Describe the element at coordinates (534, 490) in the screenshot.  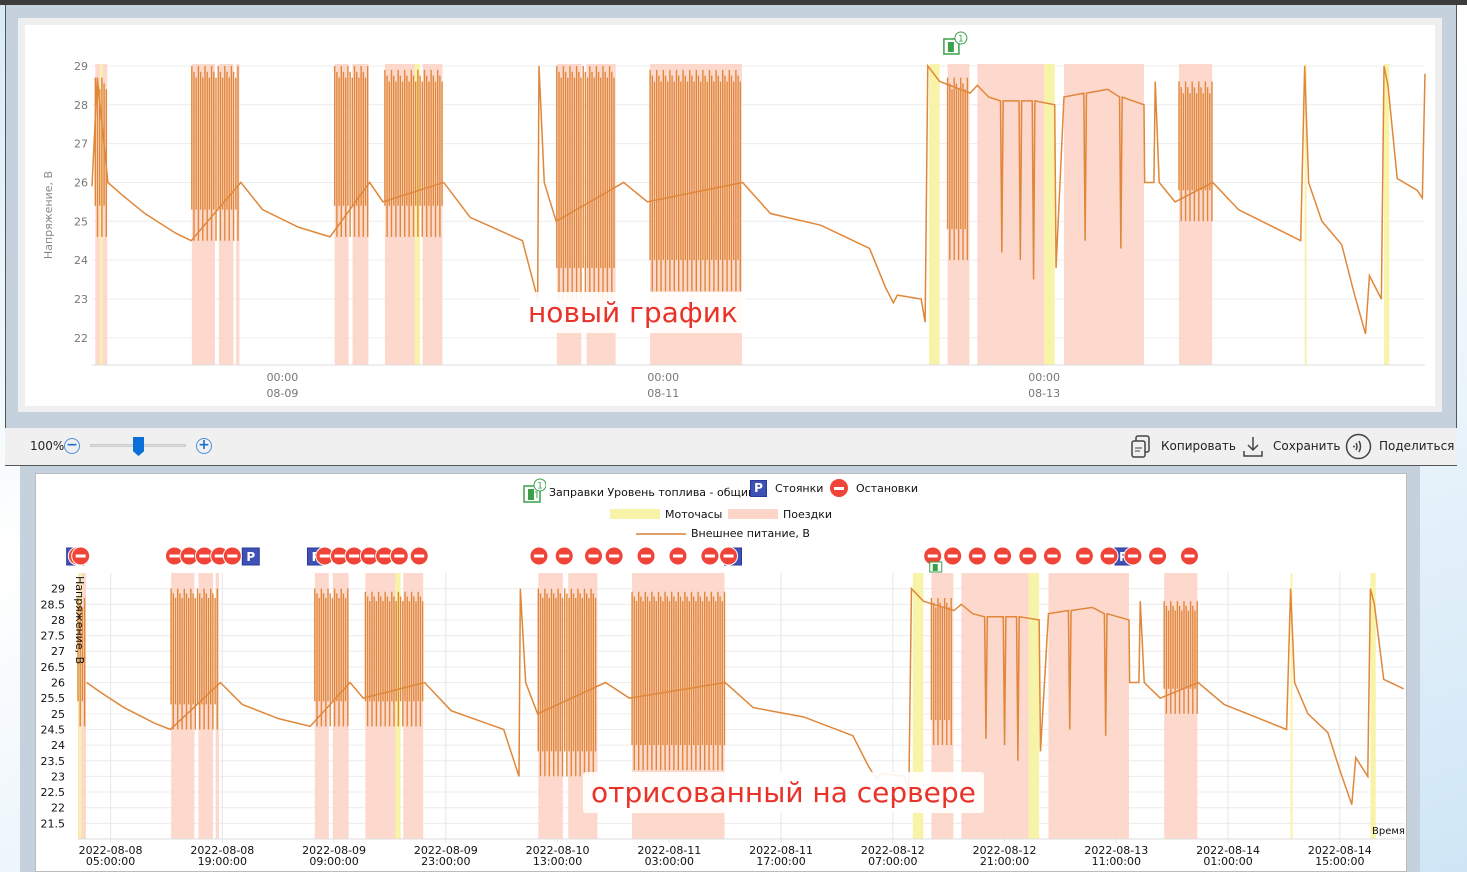
I see `fuel-station-icon: 1` at that location.